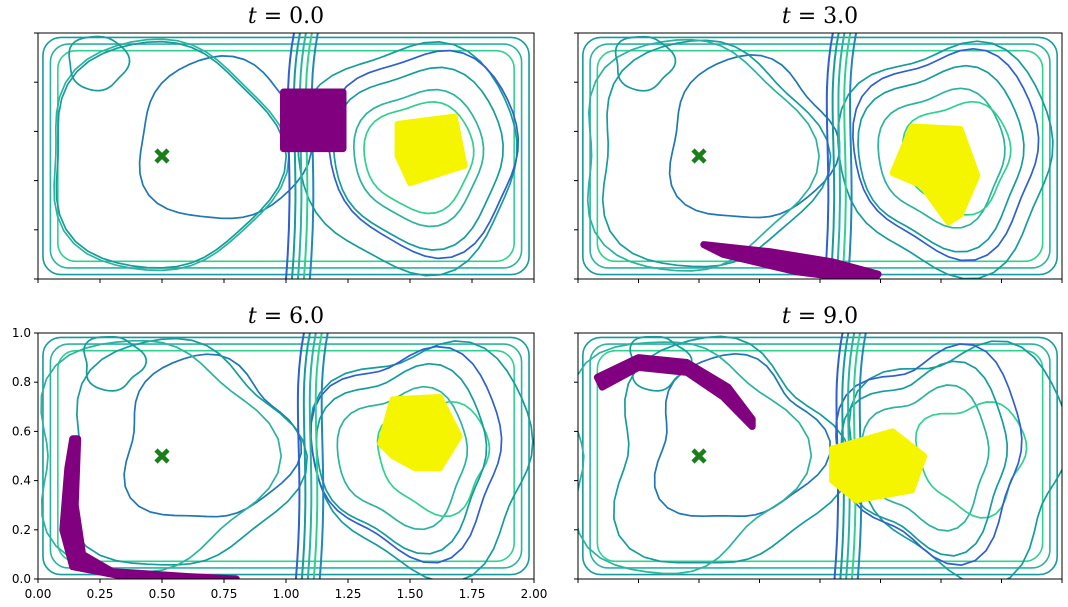 The image size is (1068, 607). What do you see at coordinates (21, 431) in the screenshot?
I see `y-tick-label: 0.6` at bounding box center [21, 431].